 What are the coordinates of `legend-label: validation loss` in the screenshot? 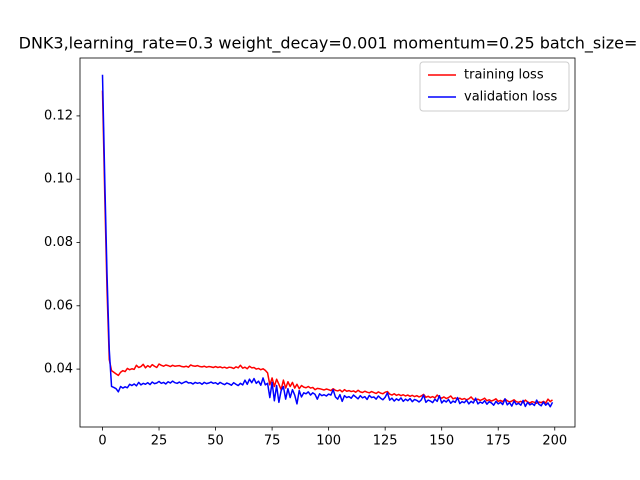 It's located at (510, 97).